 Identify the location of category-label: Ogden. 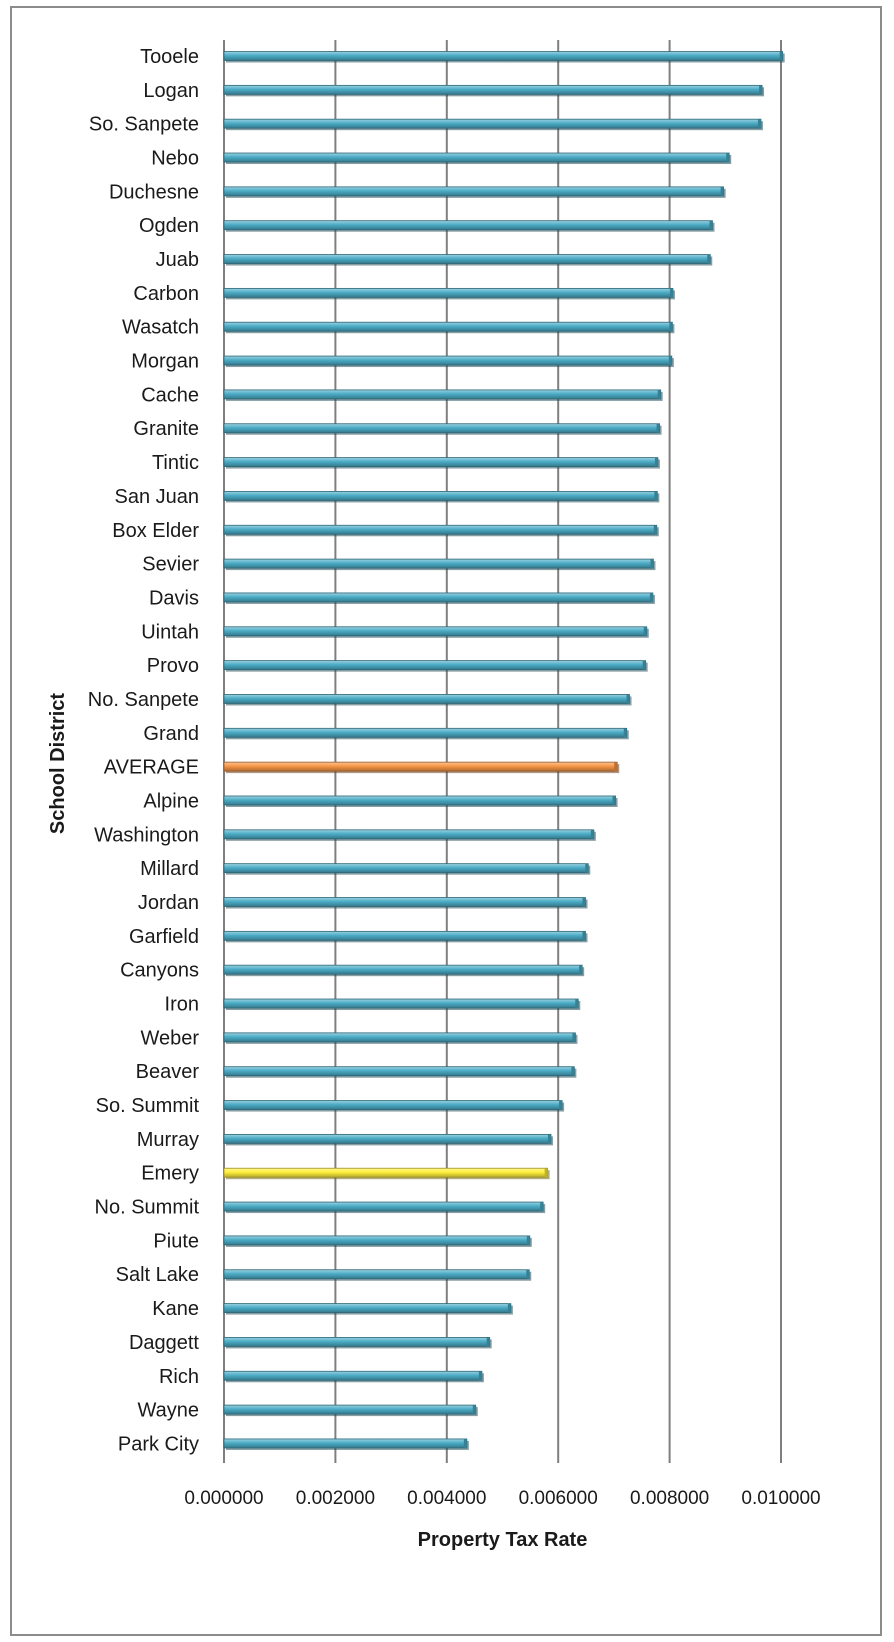
(169, 226).